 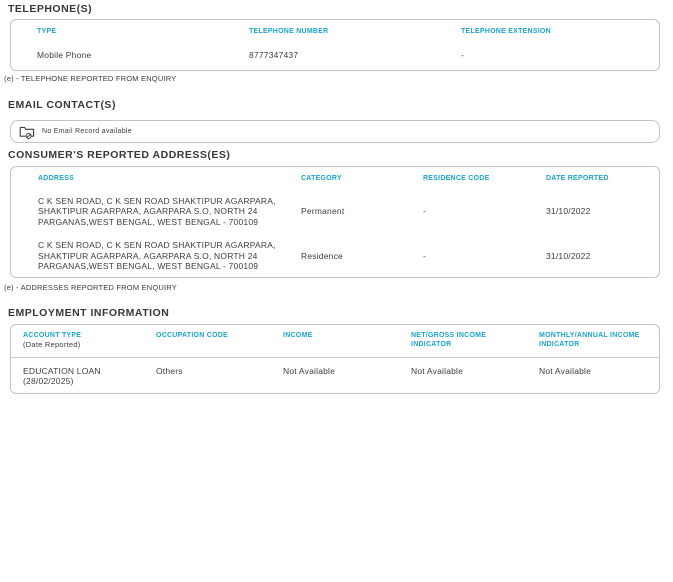 I want to click on column-header-net-gross-income-indicator: NET/GROSS INCOME INDICATOR, so click(x=449, y=340).